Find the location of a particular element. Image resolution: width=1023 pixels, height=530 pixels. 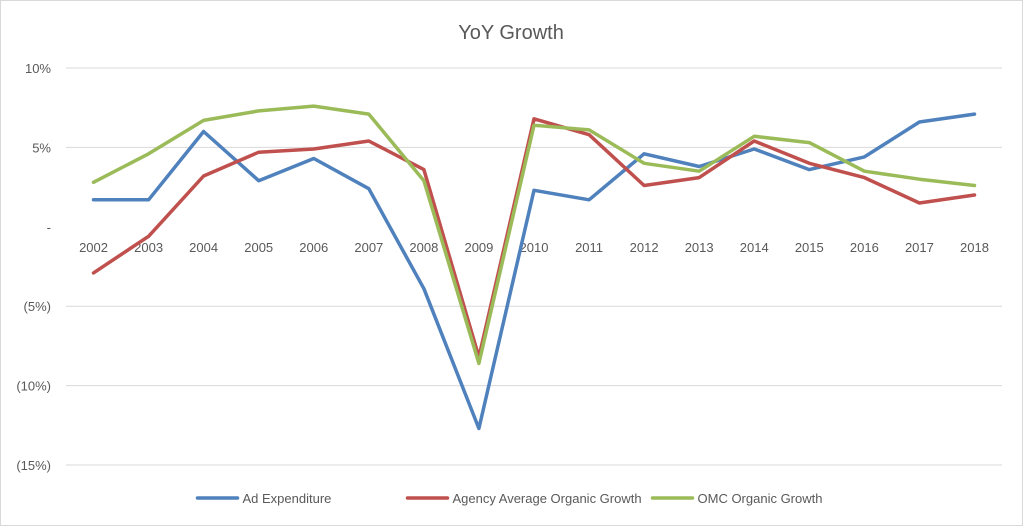

x-tick-label: 2016 is located at coordinates (864, 247).